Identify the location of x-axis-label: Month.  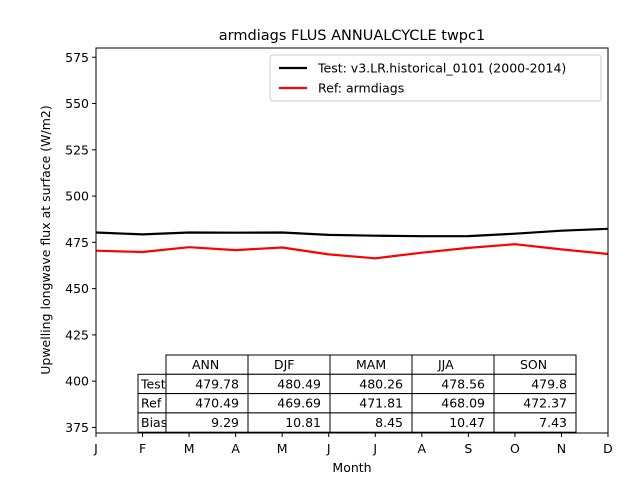
(351, 467).